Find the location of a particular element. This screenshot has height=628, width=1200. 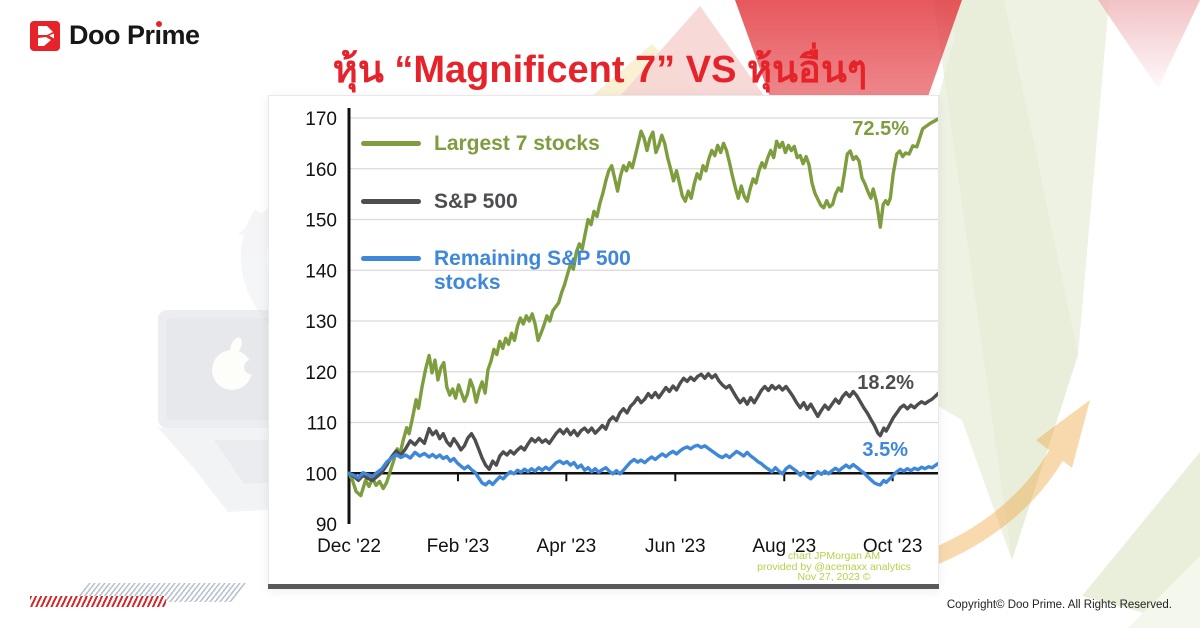

svg-text: Apr '23 is located at coordinates (567, 546).